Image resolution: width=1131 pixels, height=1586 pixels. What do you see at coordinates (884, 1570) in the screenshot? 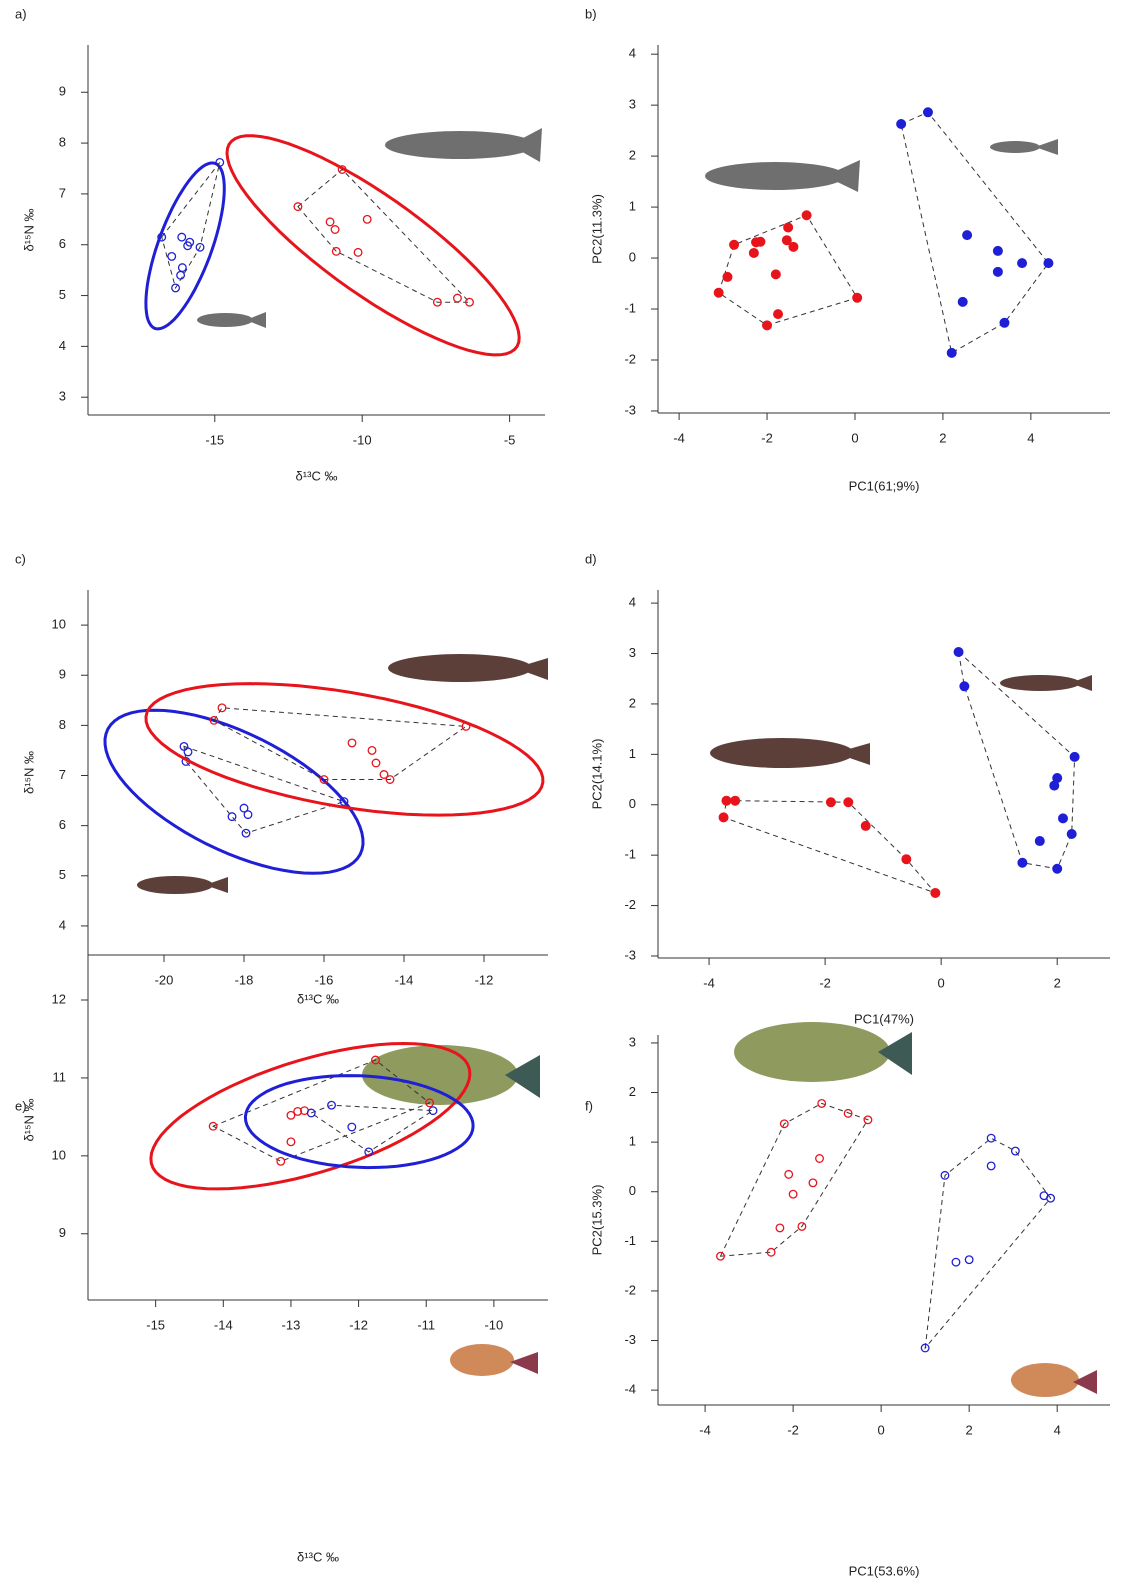
I see `x-axis-label: PC1(53.6%)` at bounding box center [884, 1570].